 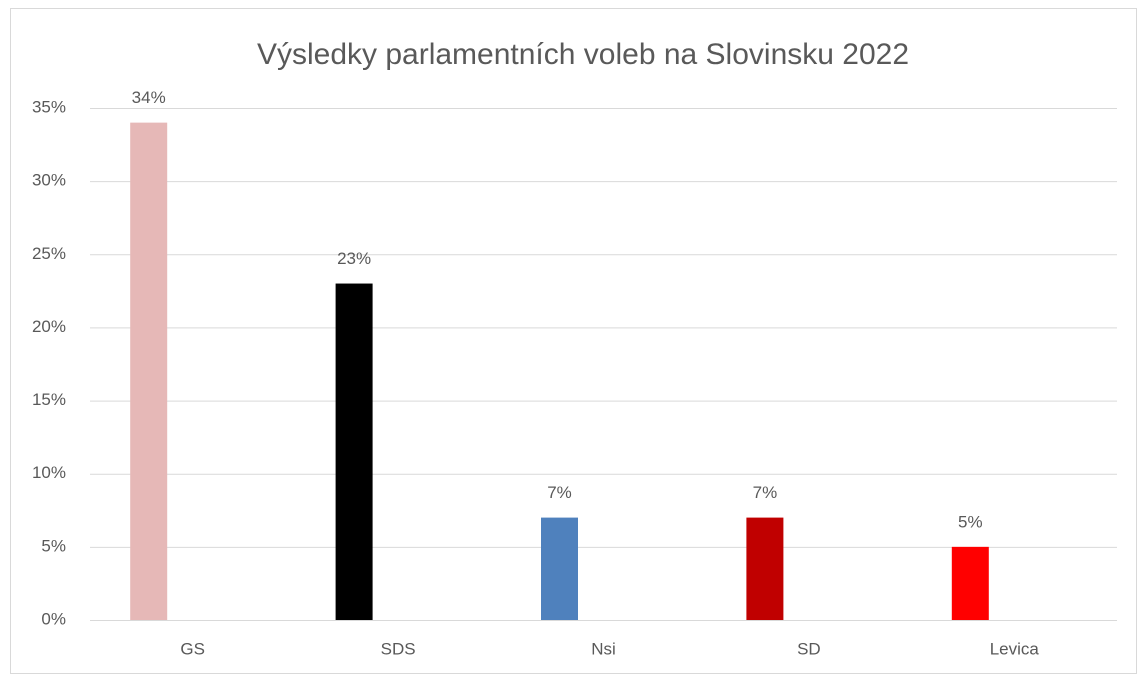 I want to click on x-tick-label: Levica, so click(x=1015, y=648).